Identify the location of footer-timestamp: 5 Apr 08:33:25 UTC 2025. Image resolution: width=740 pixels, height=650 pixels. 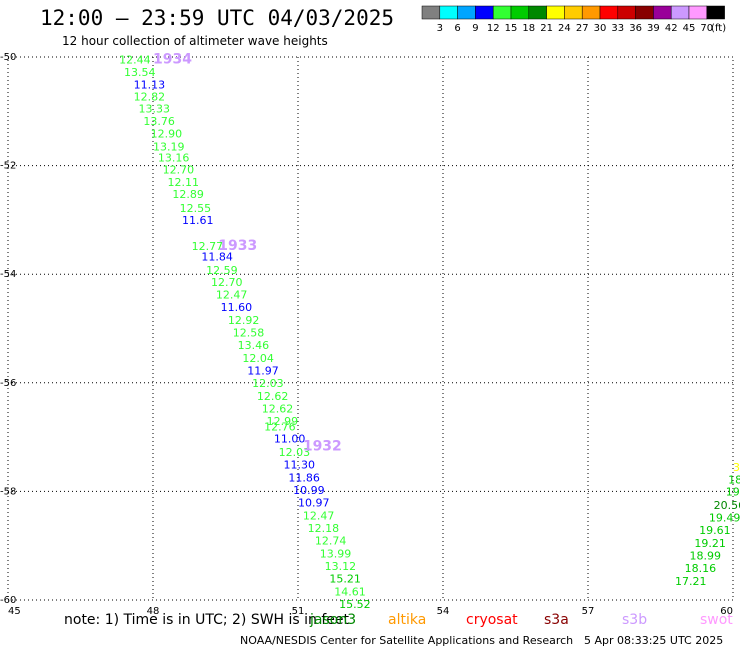
(654, 640).